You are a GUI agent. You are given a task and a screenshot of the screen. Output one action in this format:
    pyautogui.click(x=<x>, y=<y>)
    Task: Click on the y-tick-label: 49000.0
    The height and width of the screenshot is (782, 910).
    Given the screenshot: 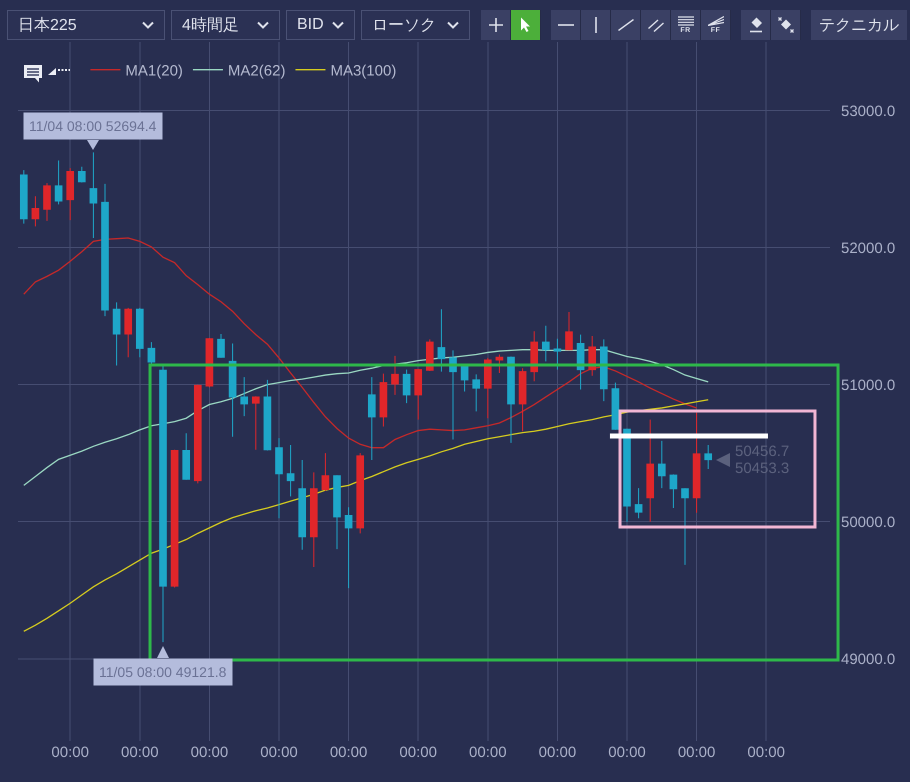 What is the action you would take?
    pyautogui.click(x=868, y=659)
    